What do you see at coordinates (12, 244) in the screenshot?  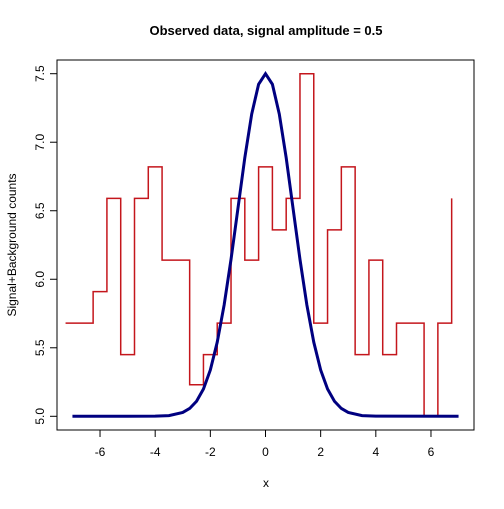 I see `y-axis-label: Signal+Background counts` at bounding box center [12, 244].